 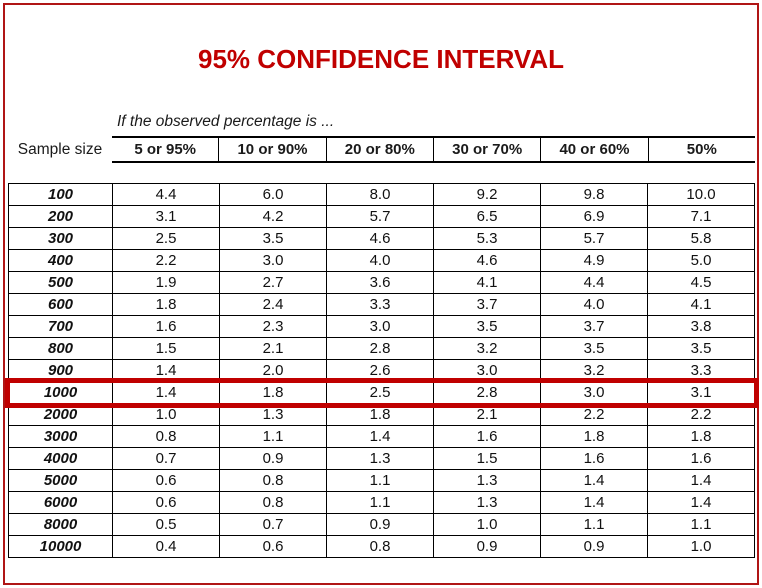 I want to click on sample-size-cell: 600, so click(x=60, y=304).